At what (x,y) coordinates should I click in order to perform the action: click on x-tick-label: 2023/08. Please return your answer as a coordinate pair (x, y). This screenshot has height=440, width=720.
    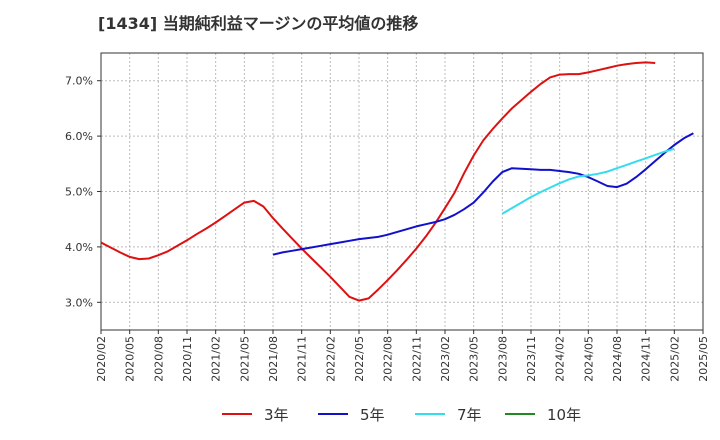
    Looking at the image, I should click on (502, 359).